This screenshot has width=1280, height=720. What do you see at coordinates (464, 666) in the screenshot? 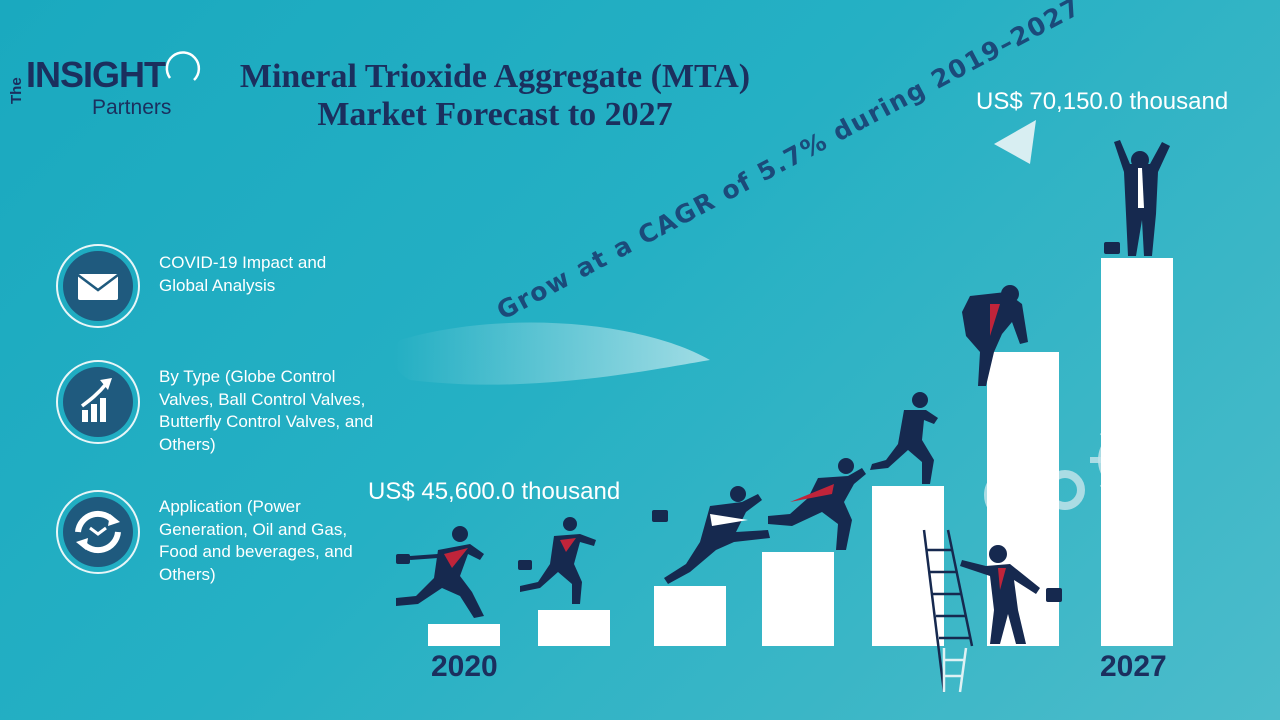
I see `start-year-label: 2020` at bounding box center [464, 666].